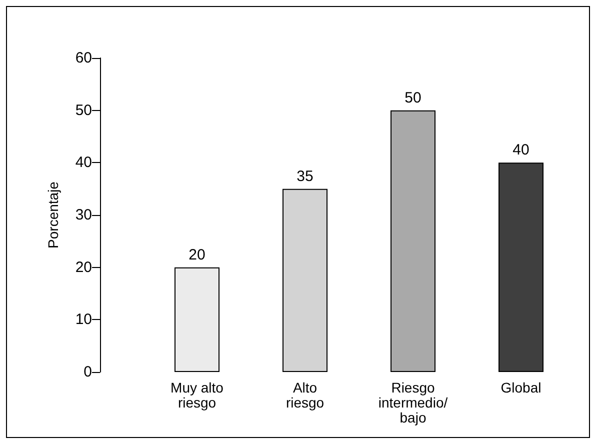 The height and width of the screenshot is (446, 598). What do you see at coordinates (521, 388) in the screenshot?
I see `x-tick-label: Global` at bounding box center [521, 388].